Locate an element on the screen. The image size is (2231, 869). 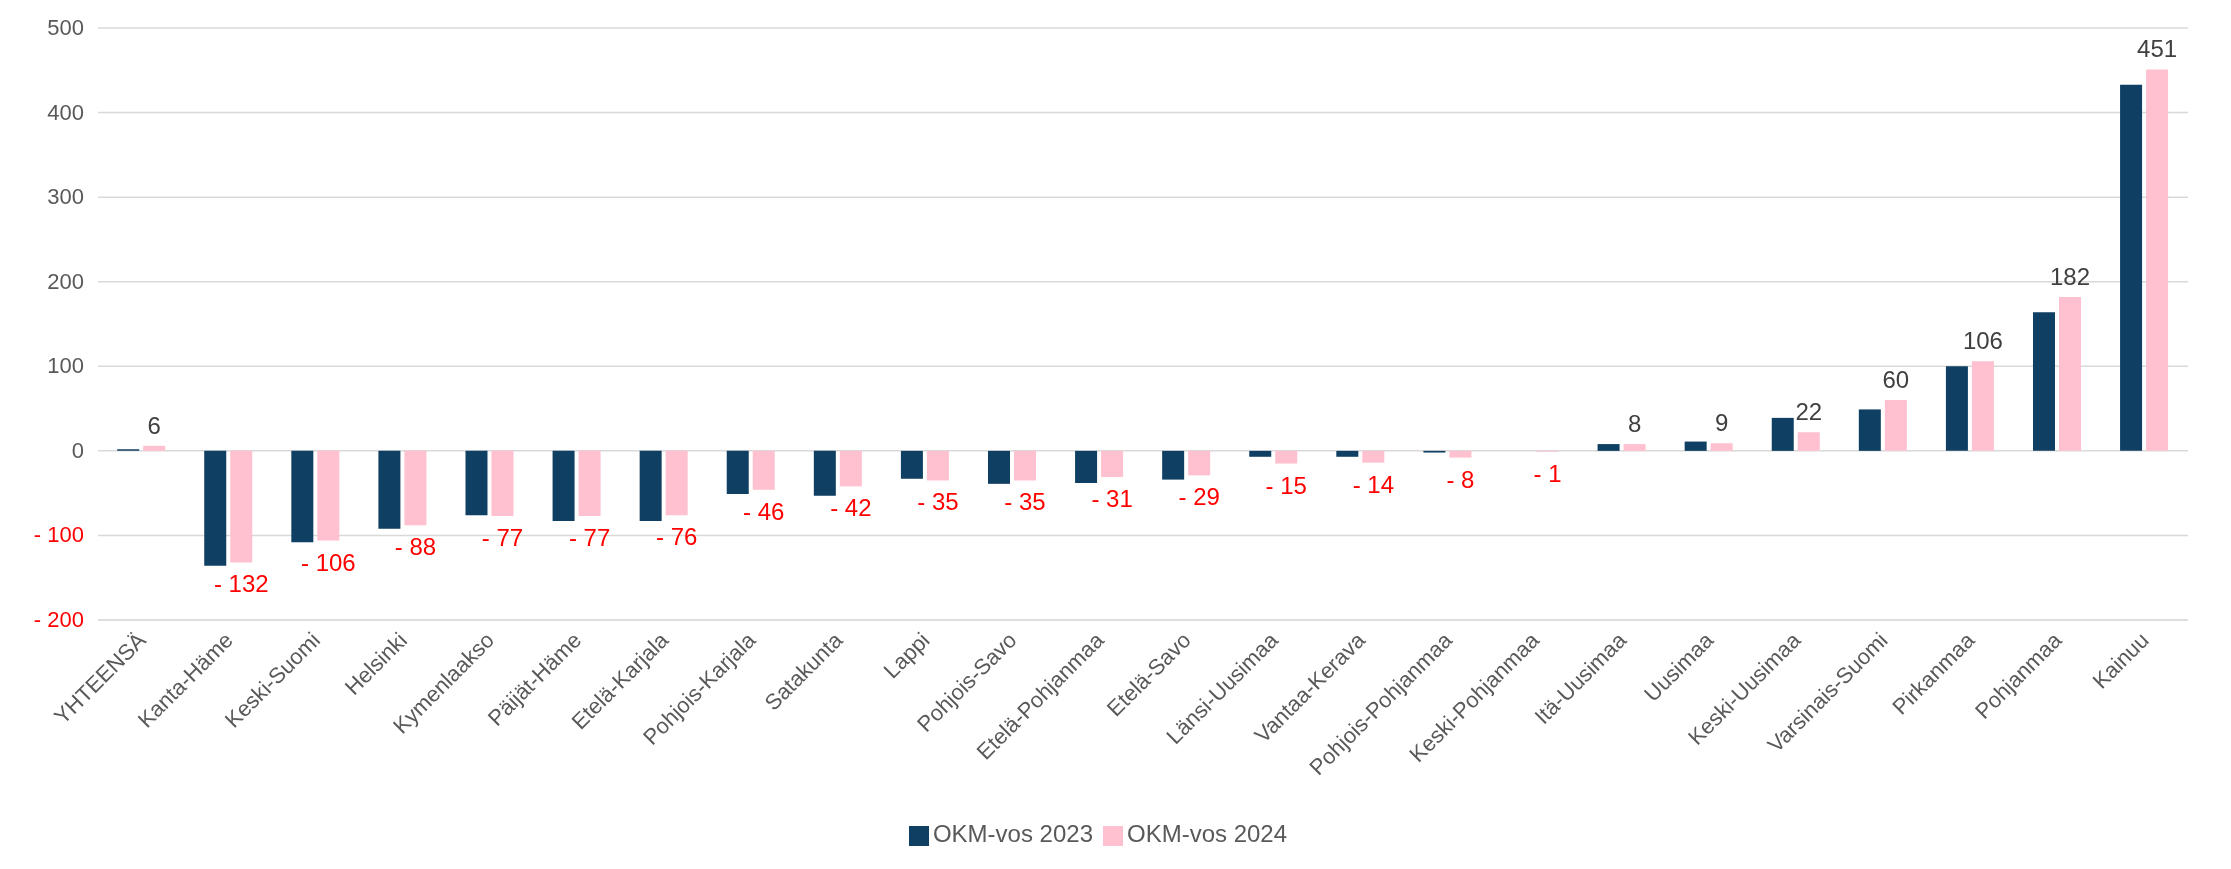
data-label: - 1 is located at coordinates (1547, 473).